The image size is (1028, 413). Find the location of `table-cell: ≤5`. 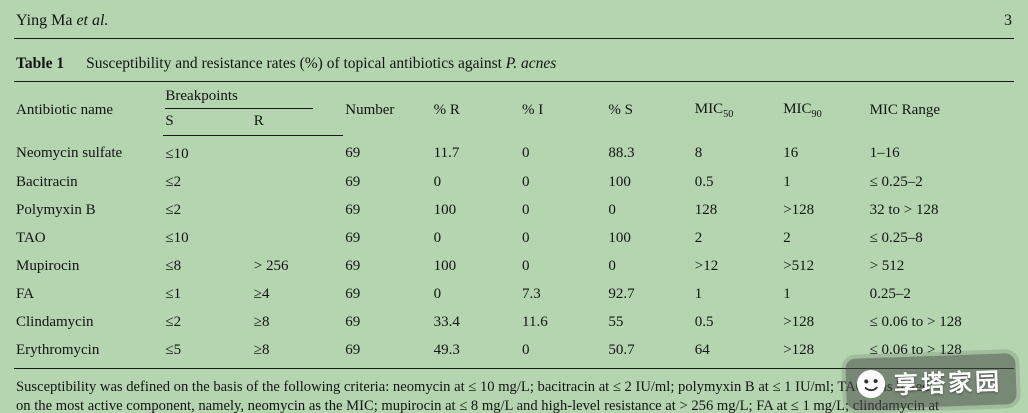

table-cell: ≤5 is located at coordinates (207, 352).